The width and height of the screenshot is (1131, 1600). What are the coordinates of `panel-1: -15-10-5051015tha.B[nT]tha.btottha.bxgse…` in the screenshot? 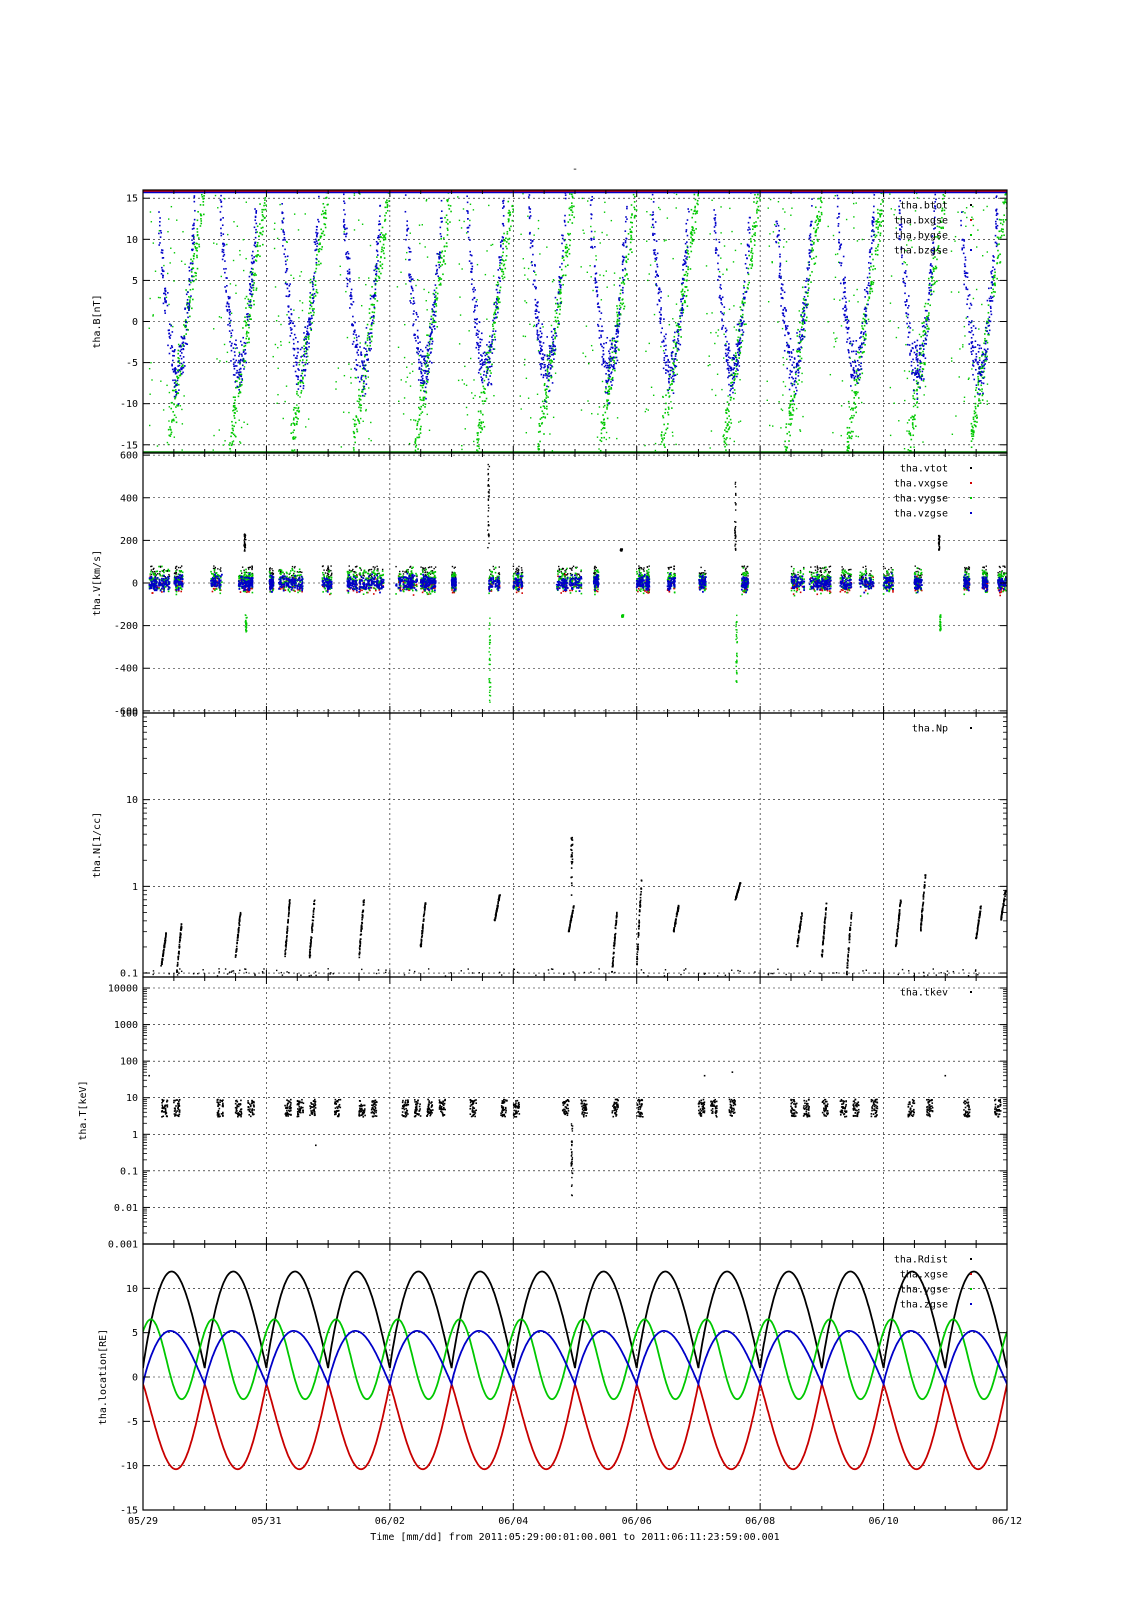 It's located at (550, 321).